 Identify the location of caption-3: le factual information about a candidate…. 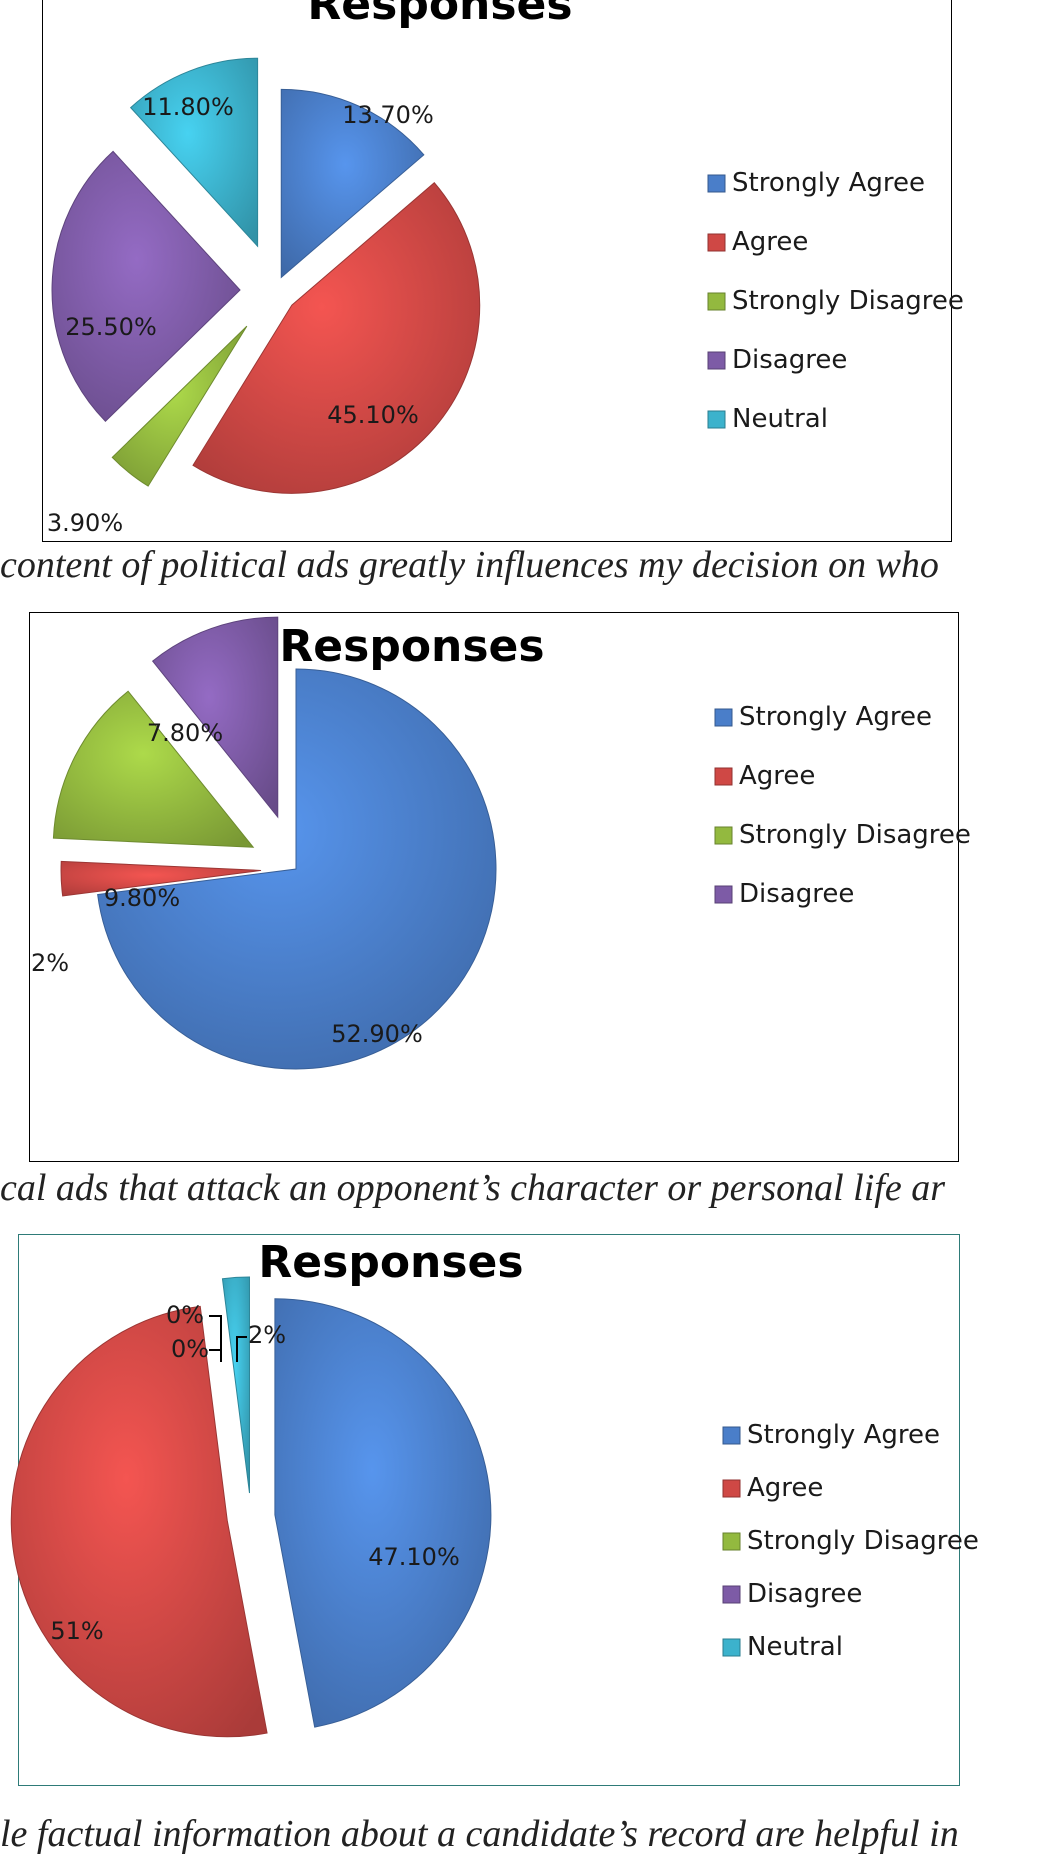
(479, 1834).